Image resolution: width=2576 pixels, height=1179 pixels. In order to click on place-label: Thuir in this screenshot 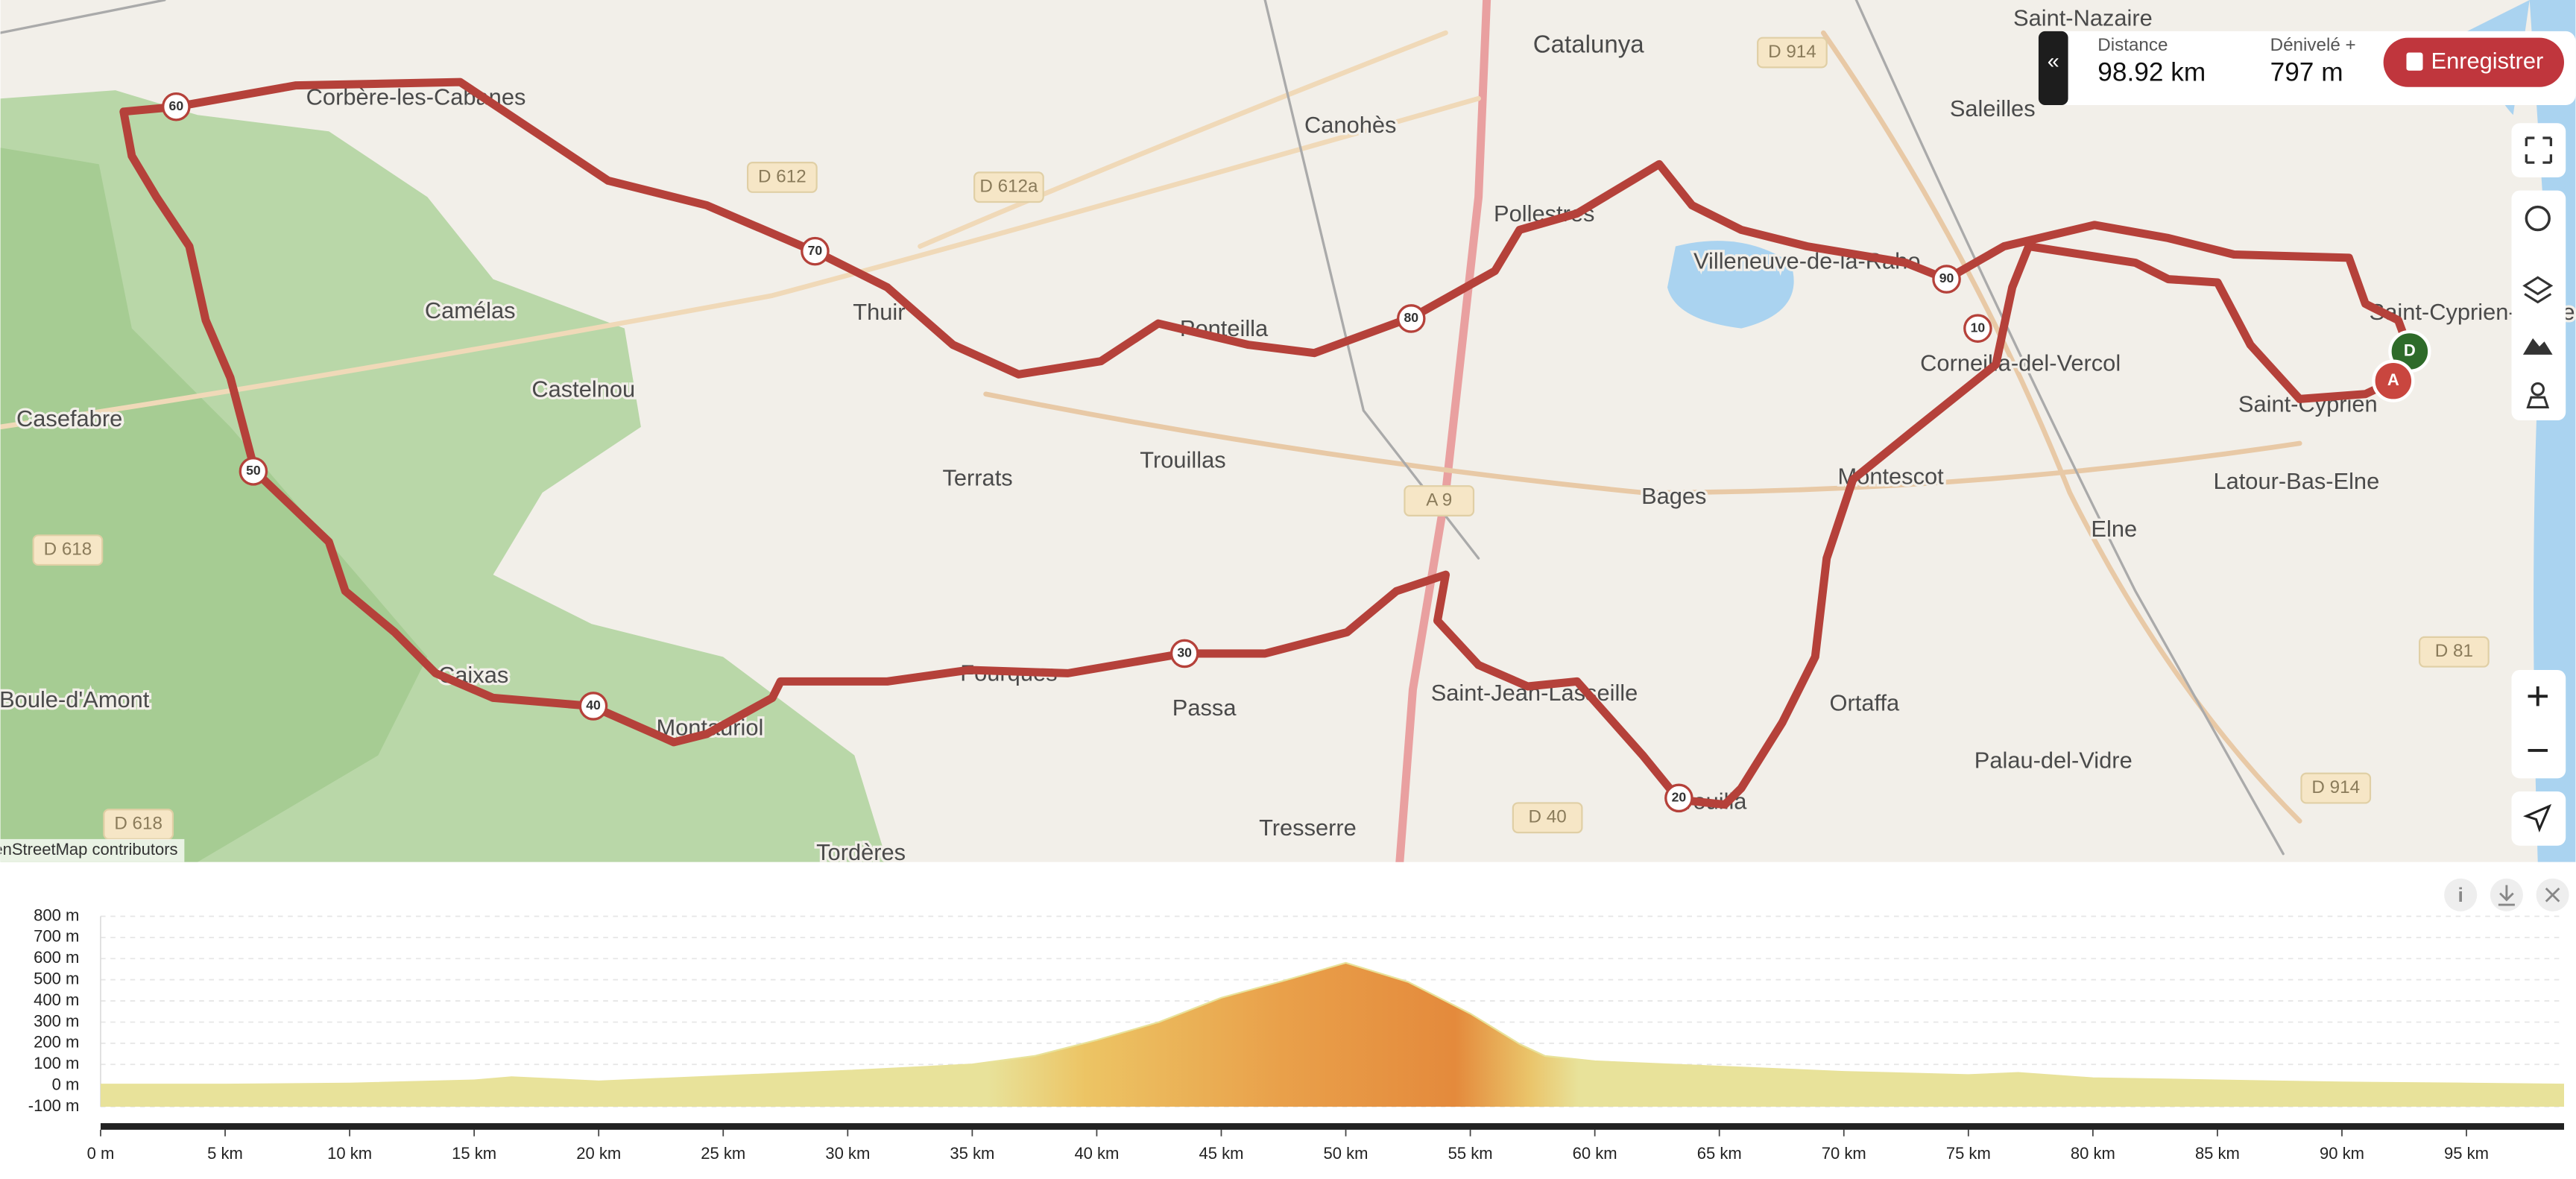, I will do `click(879, 312)`.